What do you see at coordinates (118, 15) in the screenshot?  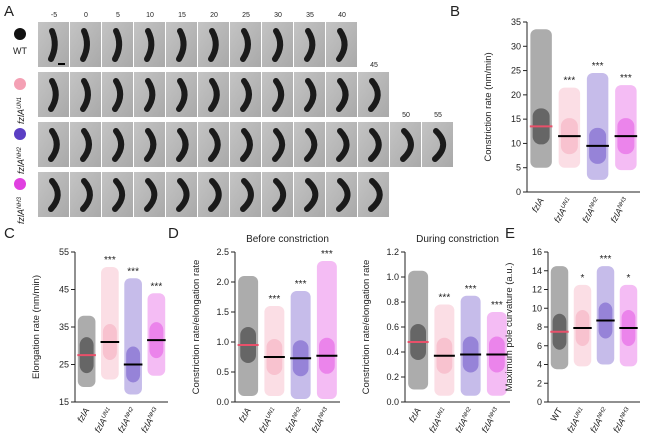 I see `time-label: 5` at bounding box center [118, 15].